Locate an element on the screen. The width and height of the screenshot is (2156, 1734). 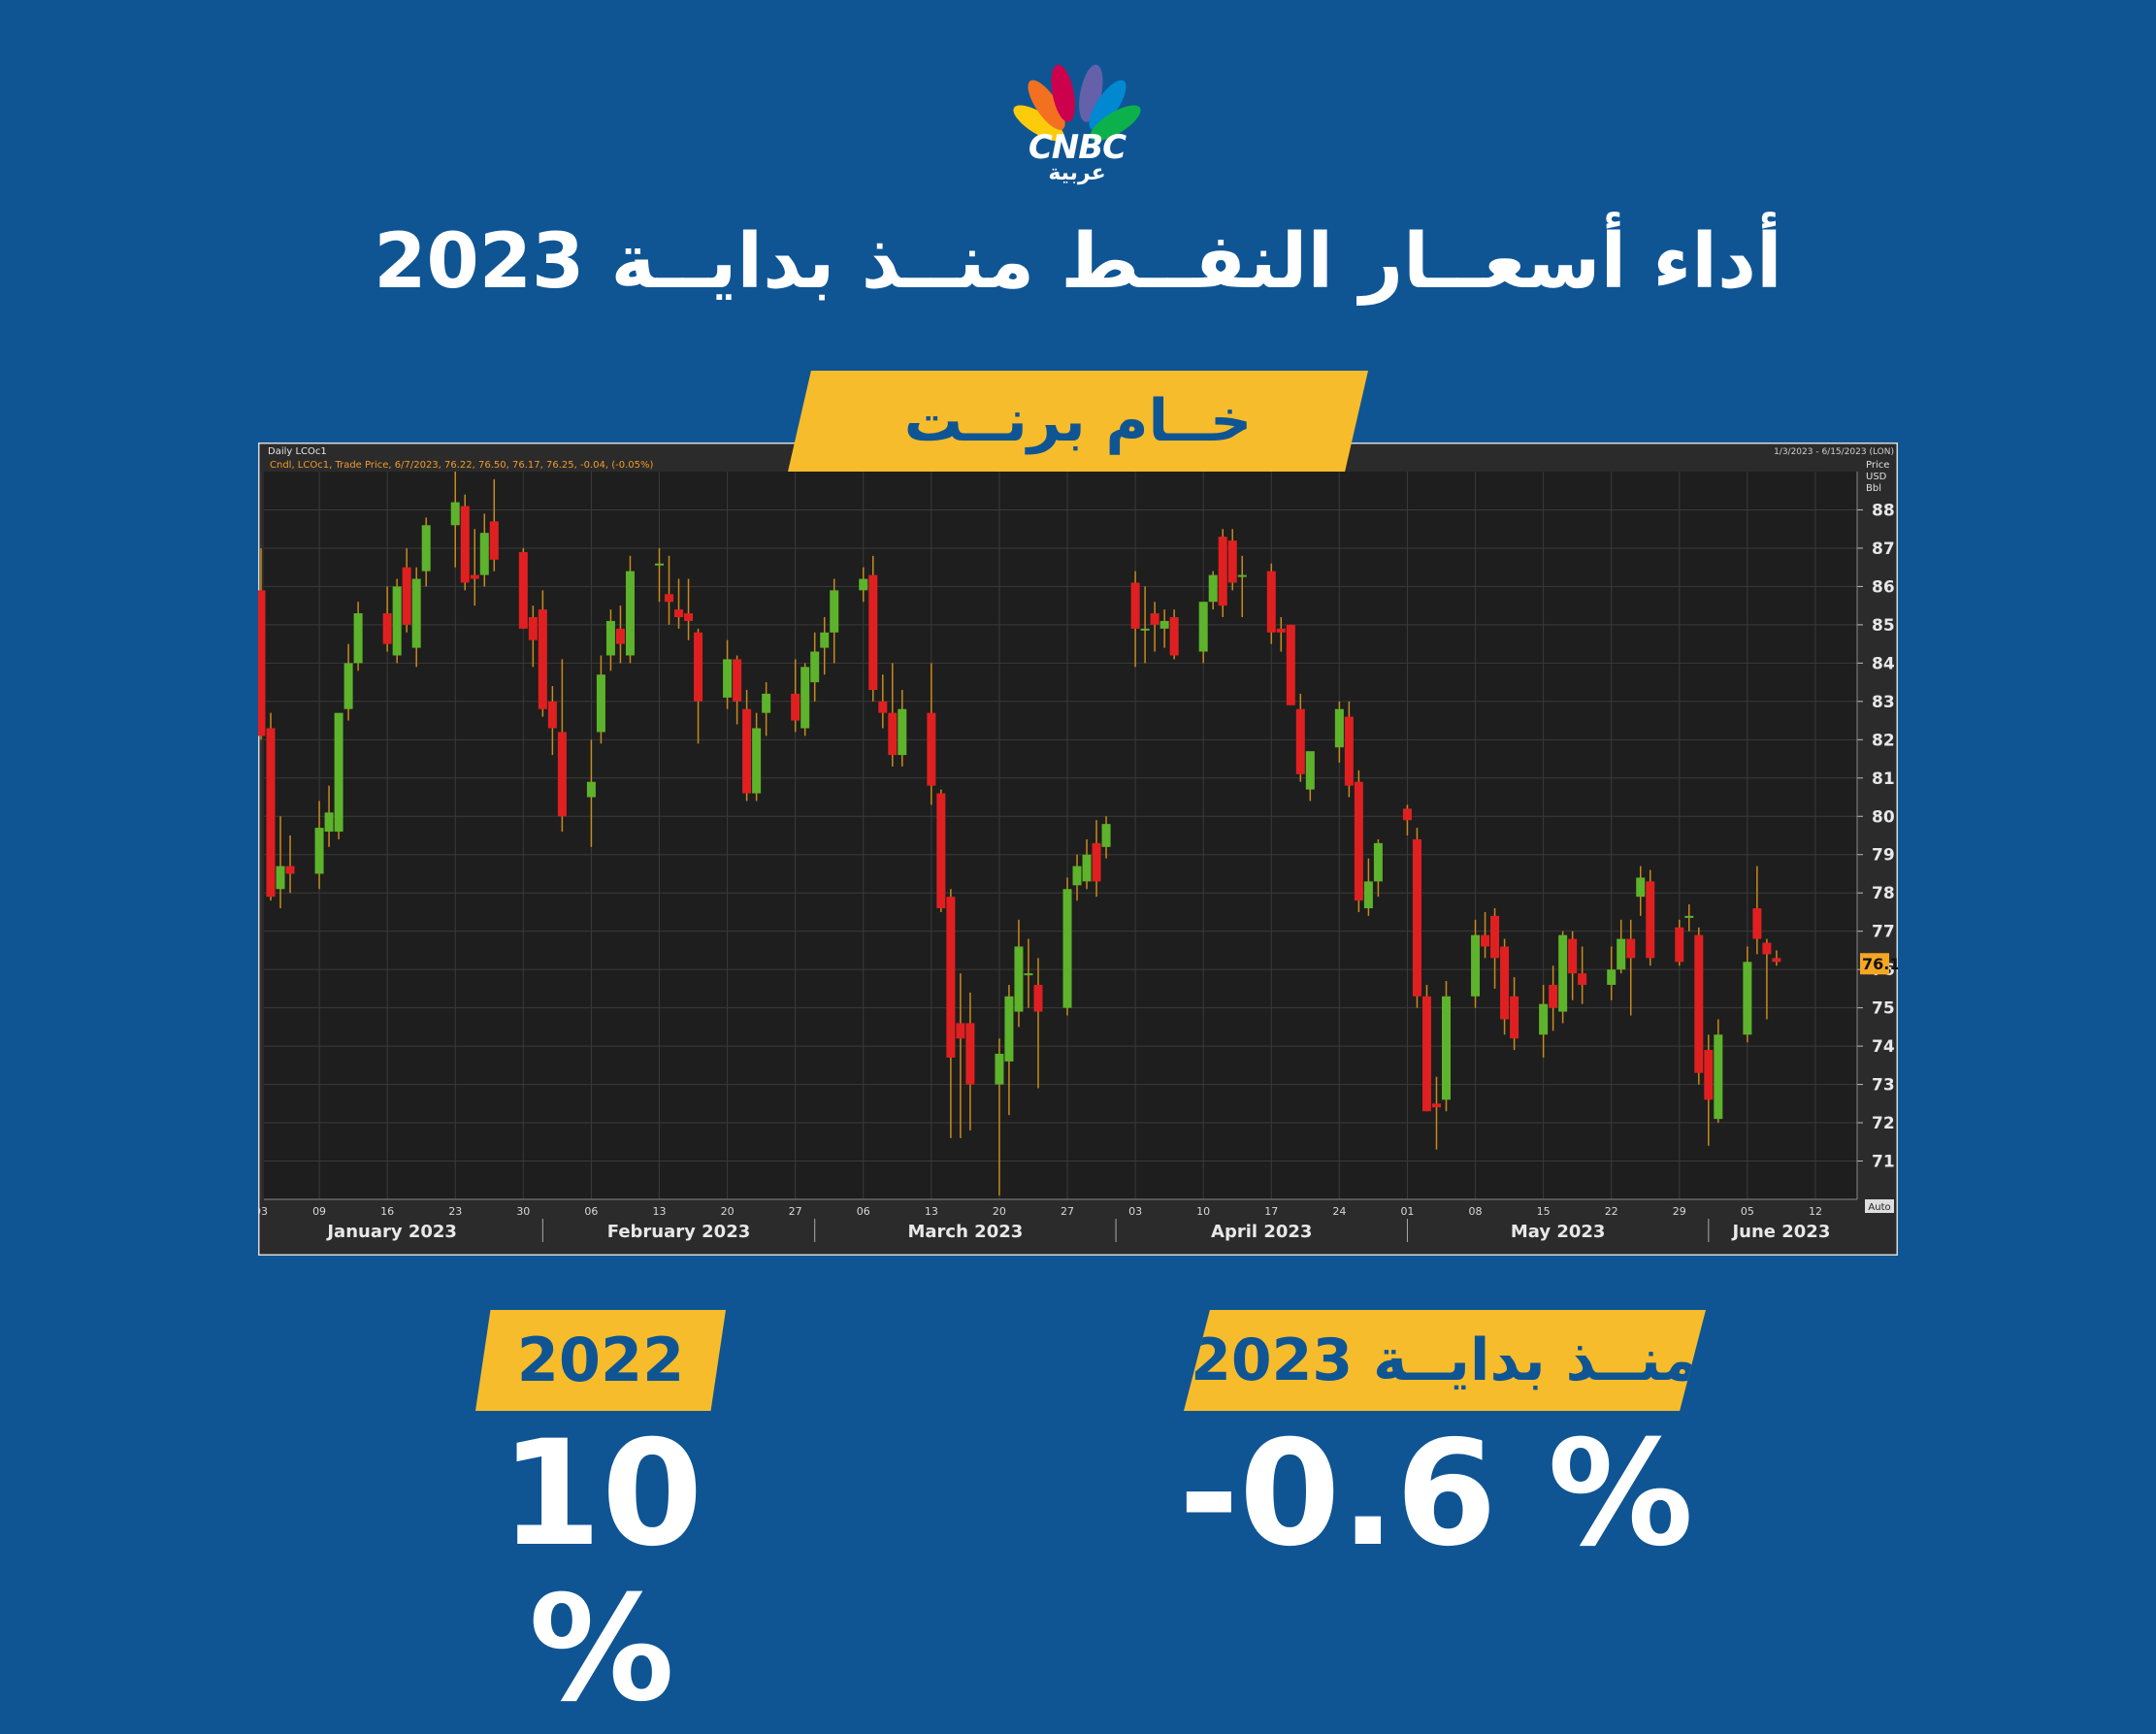
x-day-label: 08 is located at coordinates (1476, 1211).